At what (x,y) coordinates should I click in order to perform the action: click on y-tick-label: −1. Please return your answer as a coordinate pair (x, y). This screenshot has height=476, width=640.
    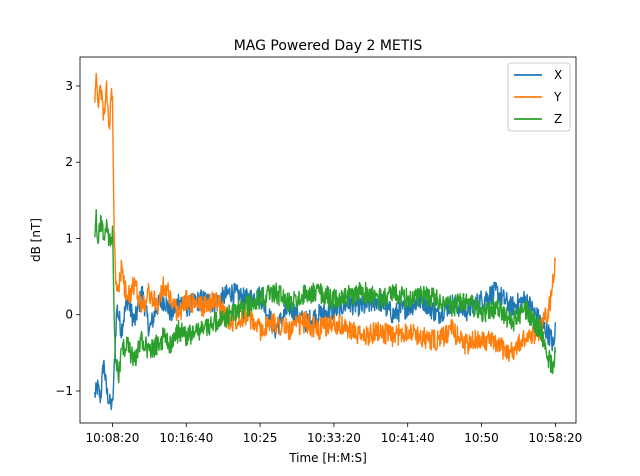
    Looking at the image, I should click on (64, 391).